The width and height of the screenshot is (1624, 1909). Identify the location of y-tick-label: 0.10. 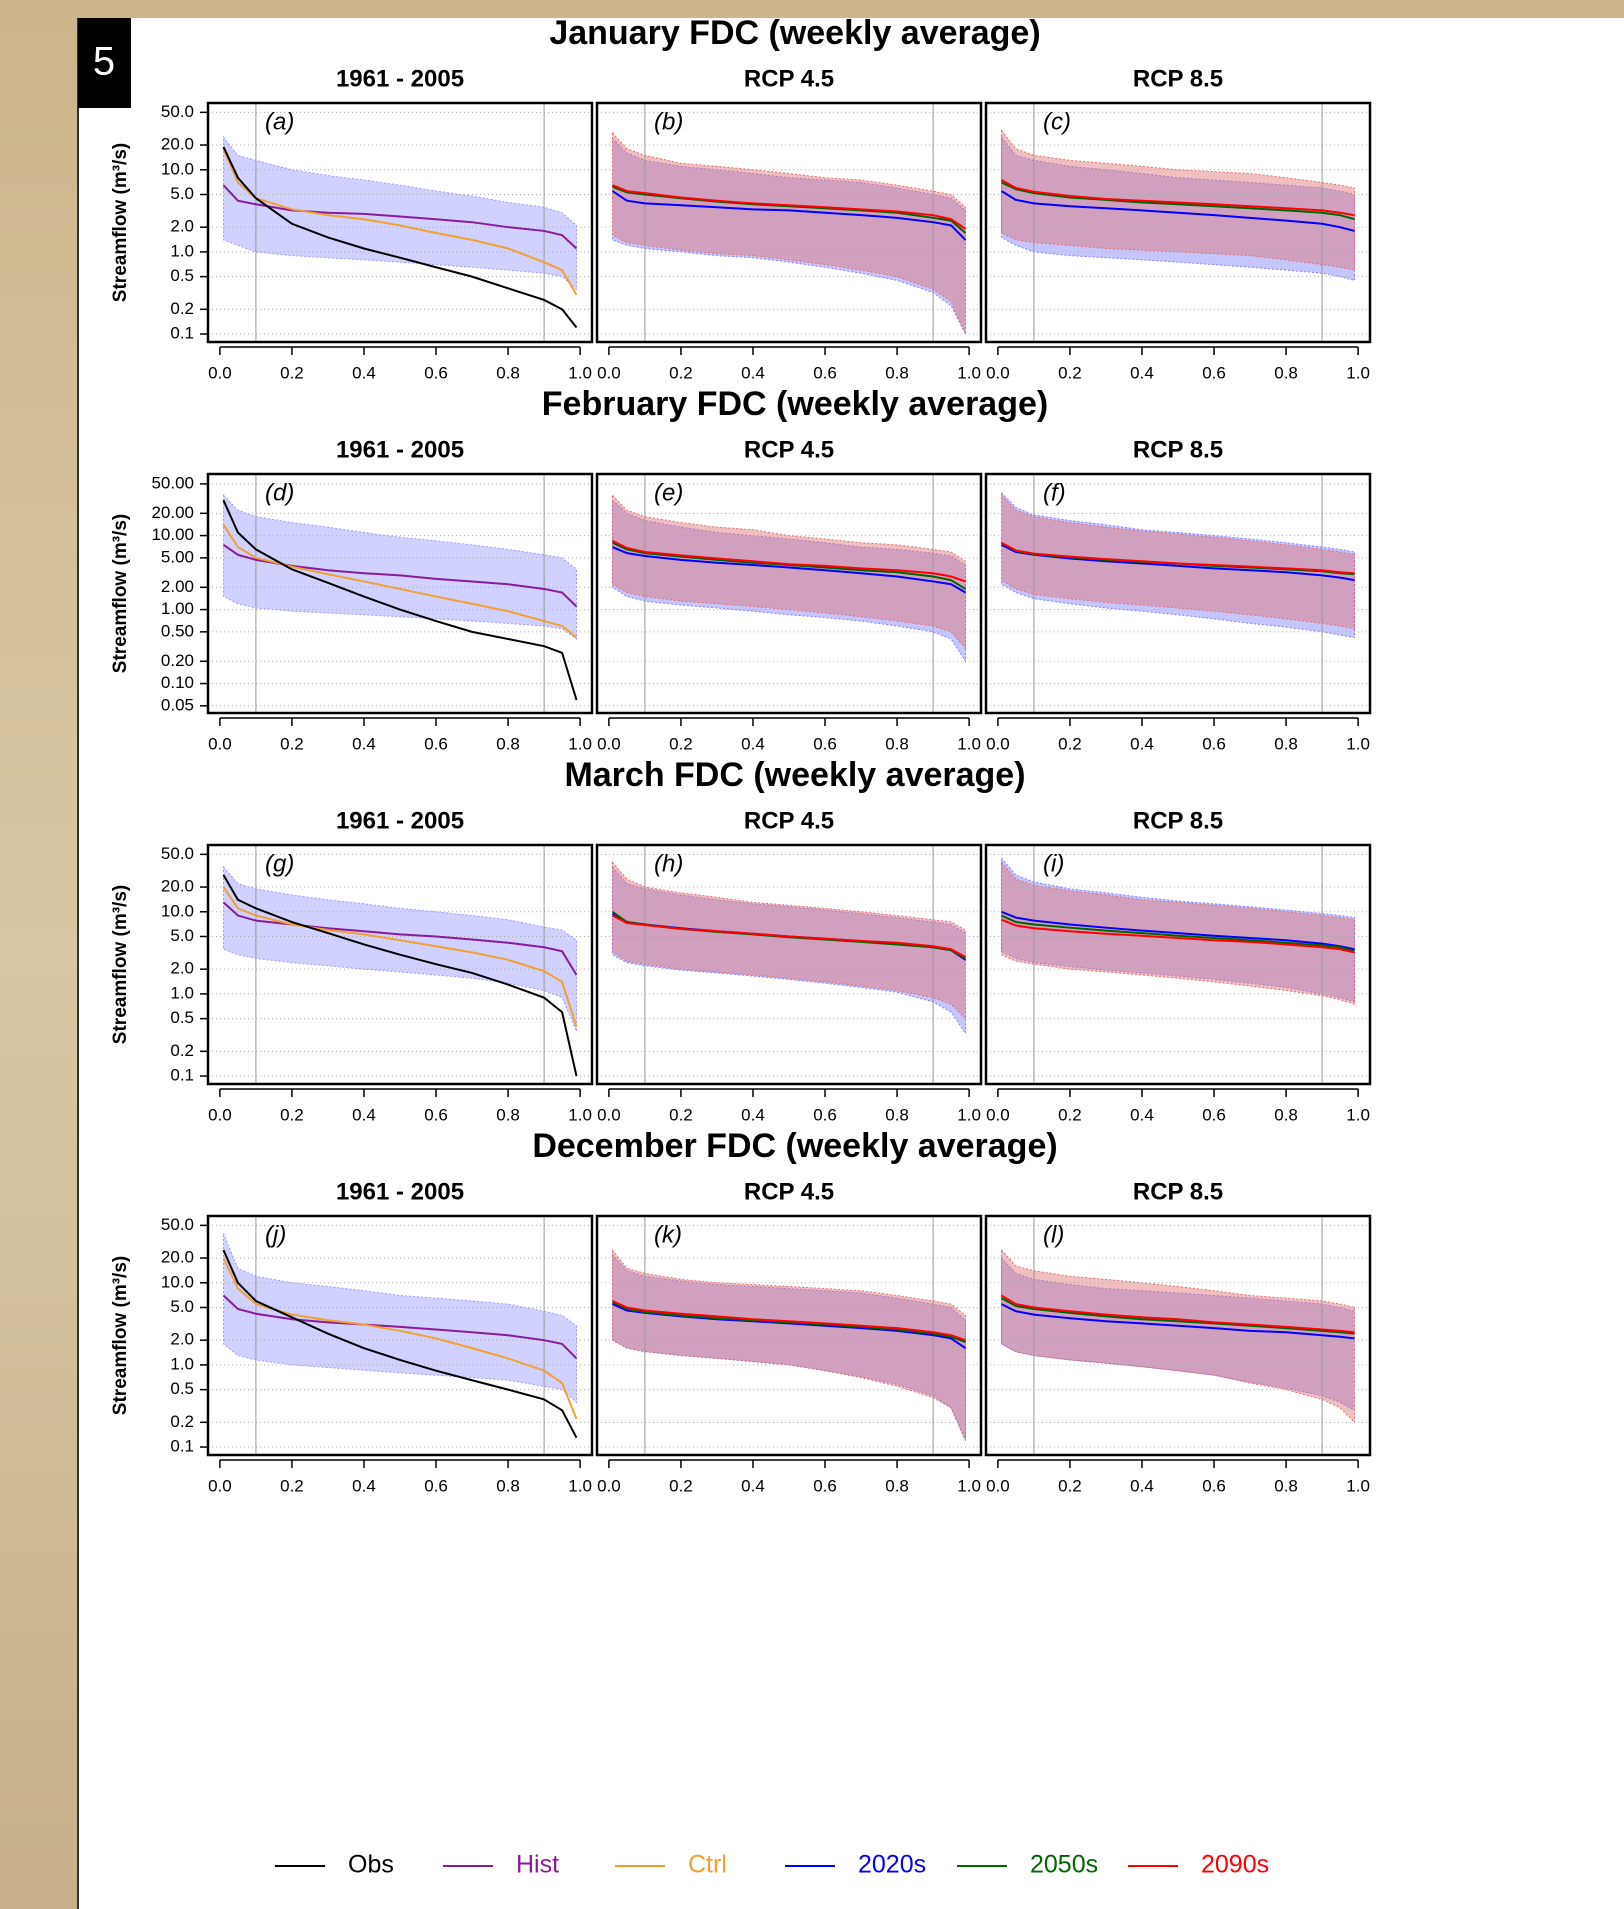
(177, 682).